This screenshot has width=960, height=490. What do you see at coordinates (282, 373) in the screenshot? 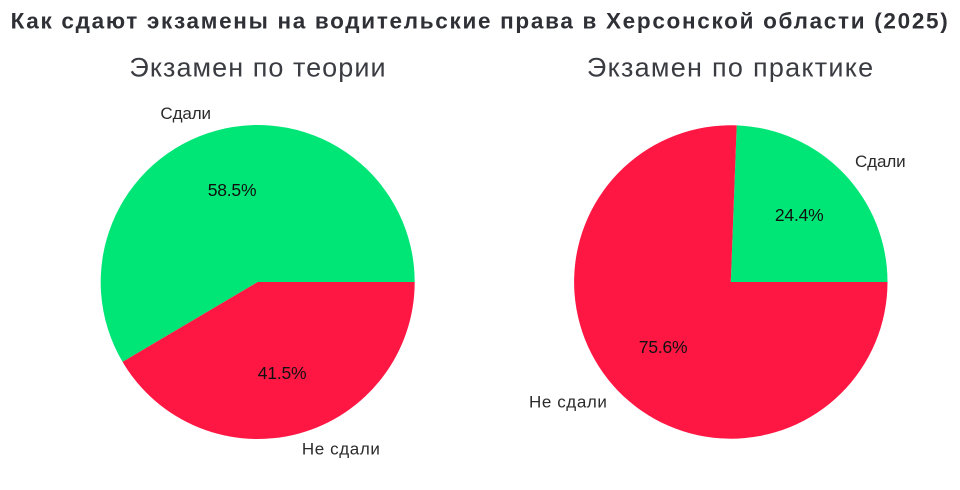
I see `svg-text: 41.5%` at bounding box center [282, 373].